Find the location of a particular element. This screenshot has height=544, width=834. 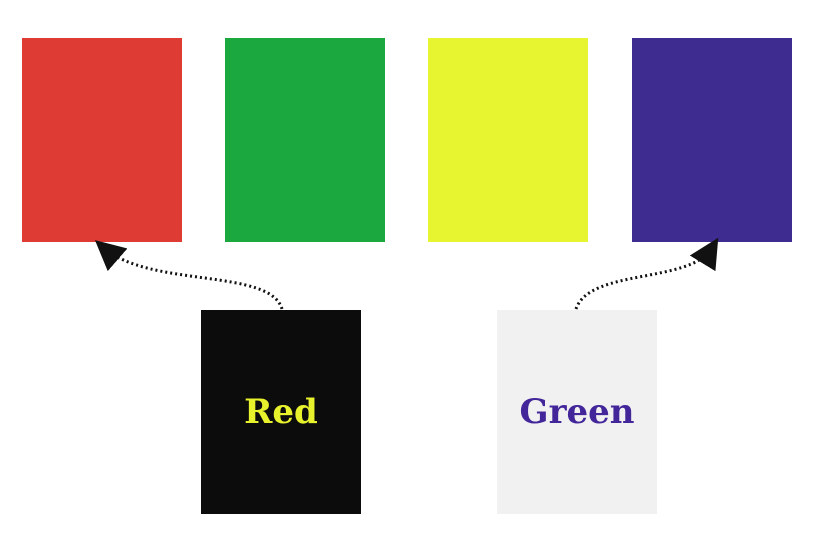

swatch-red is located at coordinates (102, 140).